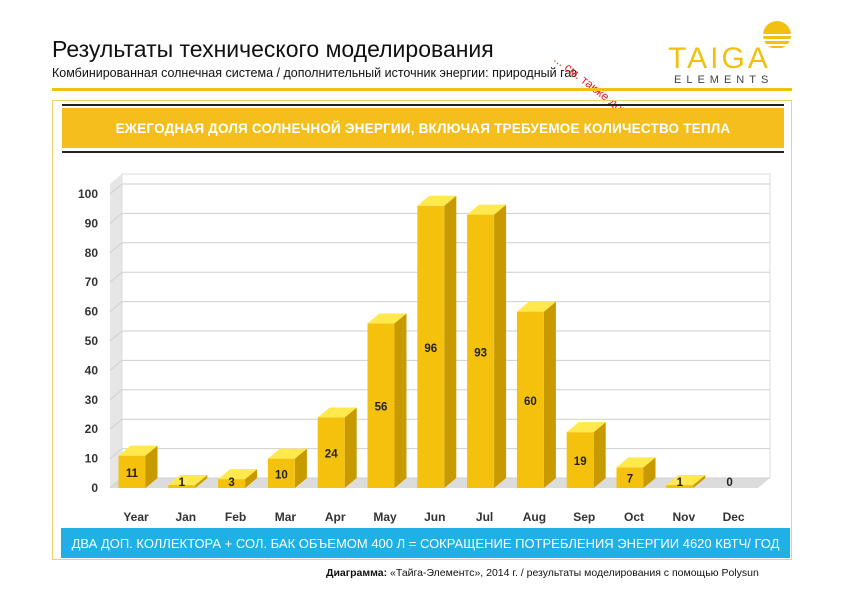  What do you see at coordinates (357, 573) in the screenshot?
I see `caption-label: Диаграмма:` at bounding box center [357, 573].